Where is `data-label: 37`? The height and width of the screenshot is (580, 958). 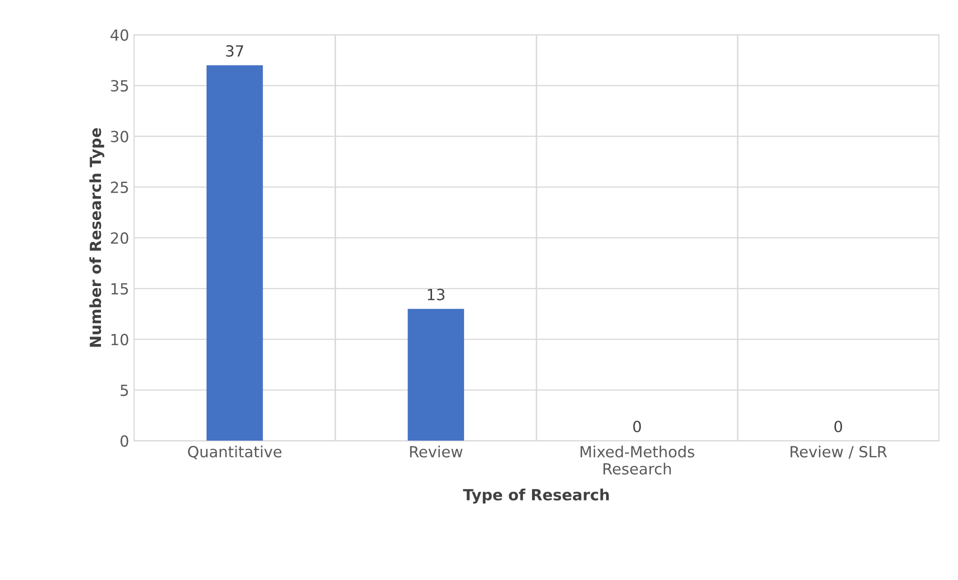
data-label: 37 is located at coordinates (235, 51).